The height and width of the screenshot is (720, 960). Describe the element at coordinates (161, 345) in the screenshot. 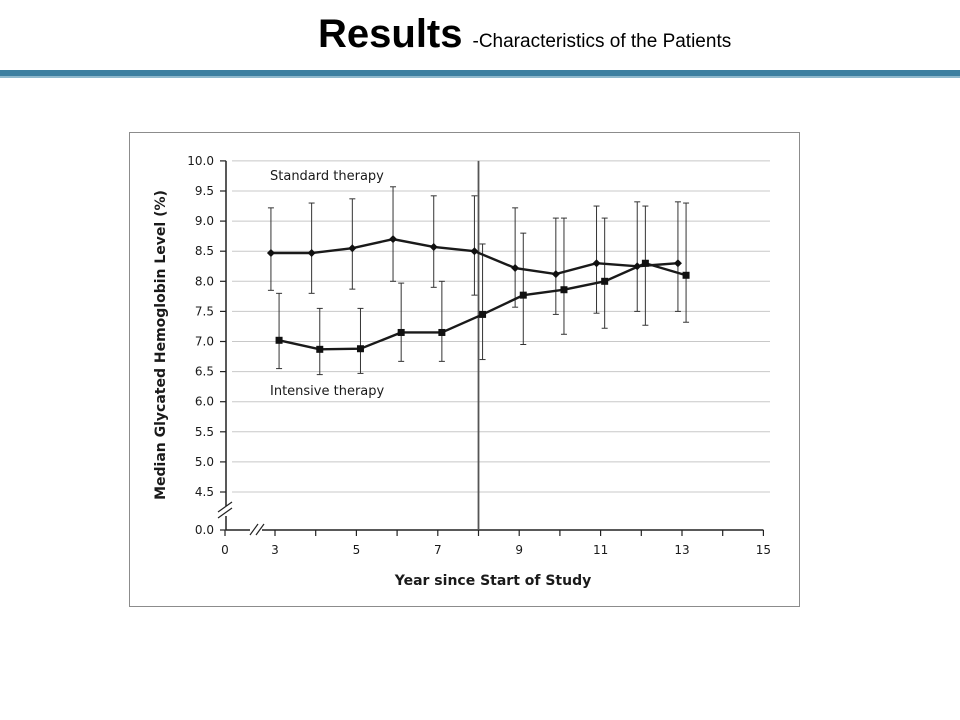

I see `y-axis-title: Median Glycated Hemoglobin Level (%)` at that location.